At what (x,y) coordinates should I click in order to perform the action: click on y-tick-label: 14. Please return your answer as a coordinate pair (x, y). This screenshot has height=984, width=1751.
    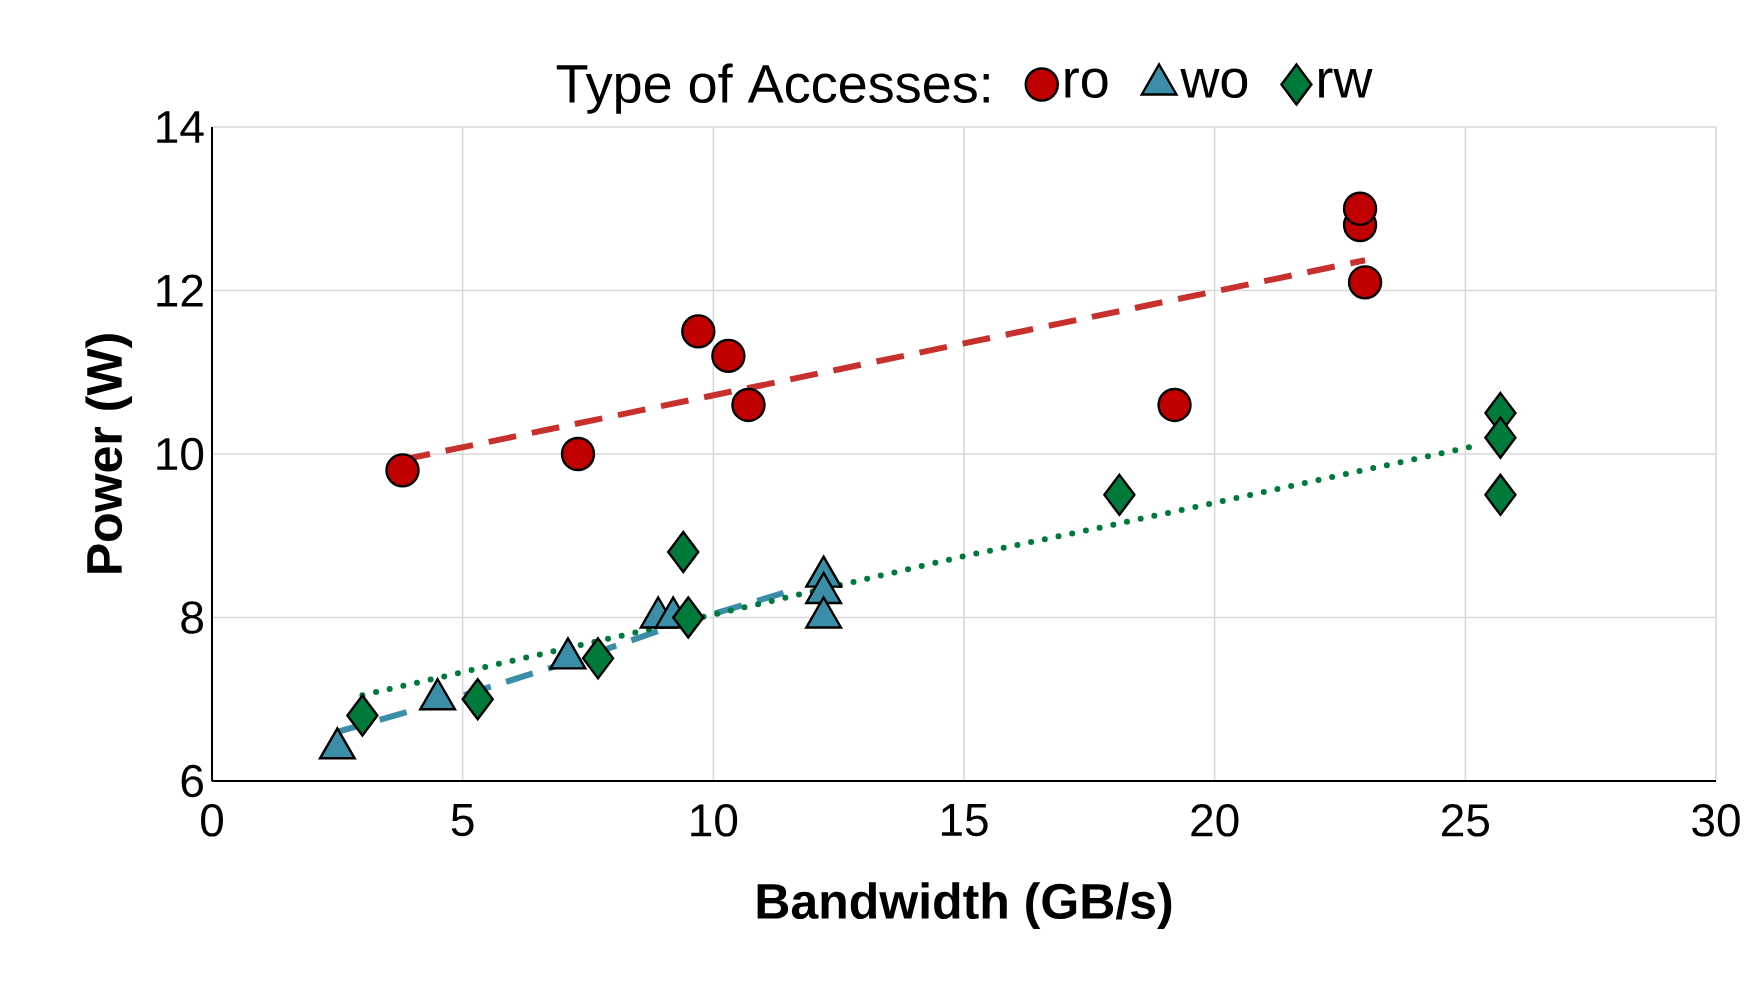
    Looking at the image, I should click on (180, 127).